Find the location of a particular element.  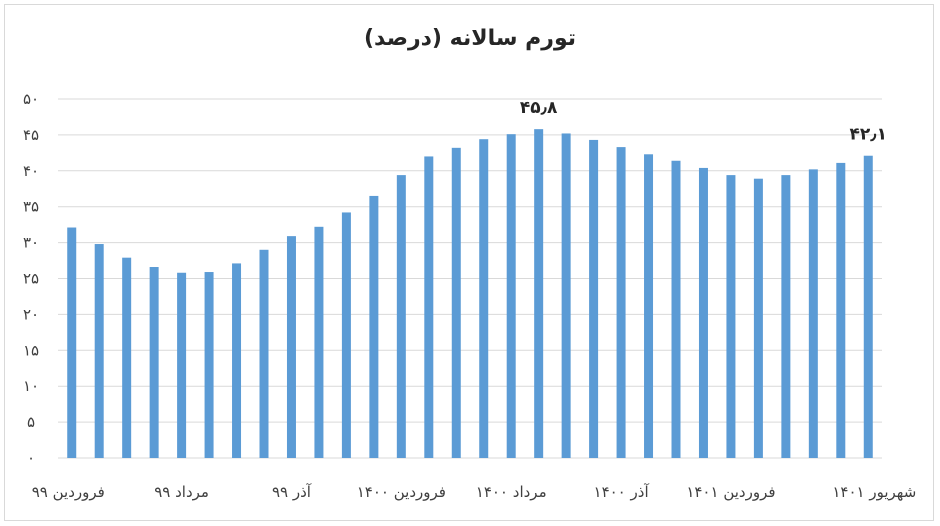

x-tick-label: آذر ۱۴۰۰ is located at coordinates (622, 492).